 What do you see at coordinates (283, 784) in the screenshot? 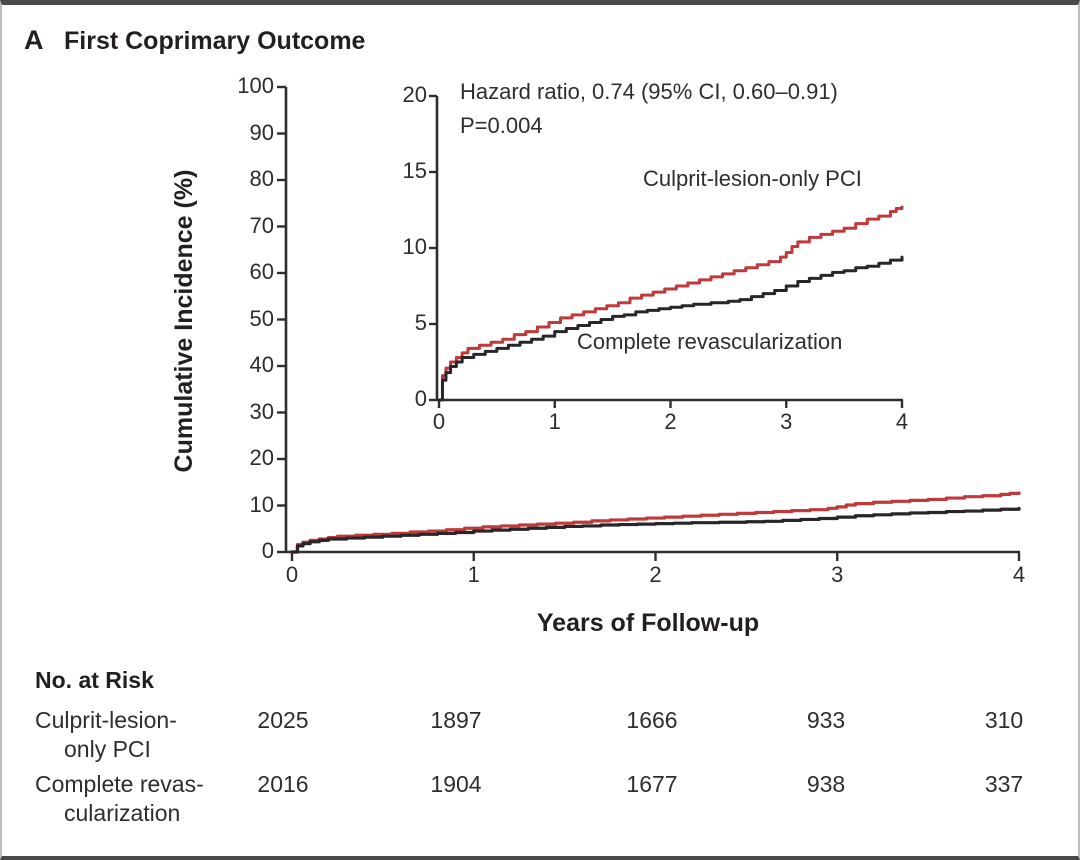
I see `risk-count: 2016` at bounding box center [283, 784].